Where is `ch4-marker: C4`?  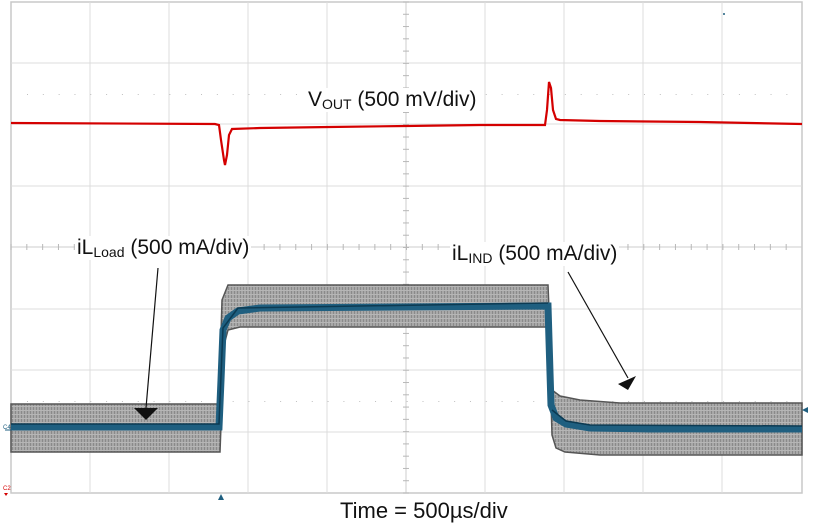 ch4-marker: C4 is located at coordinates (7, 428).